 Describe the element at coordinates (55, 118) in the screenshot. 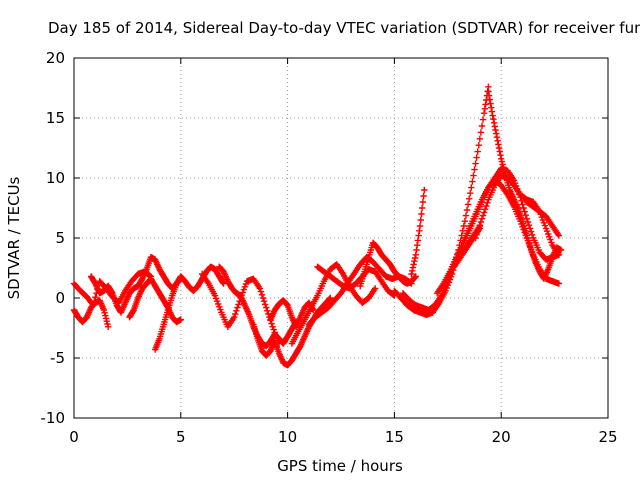

I see `y-tick-label: 15` at that location.